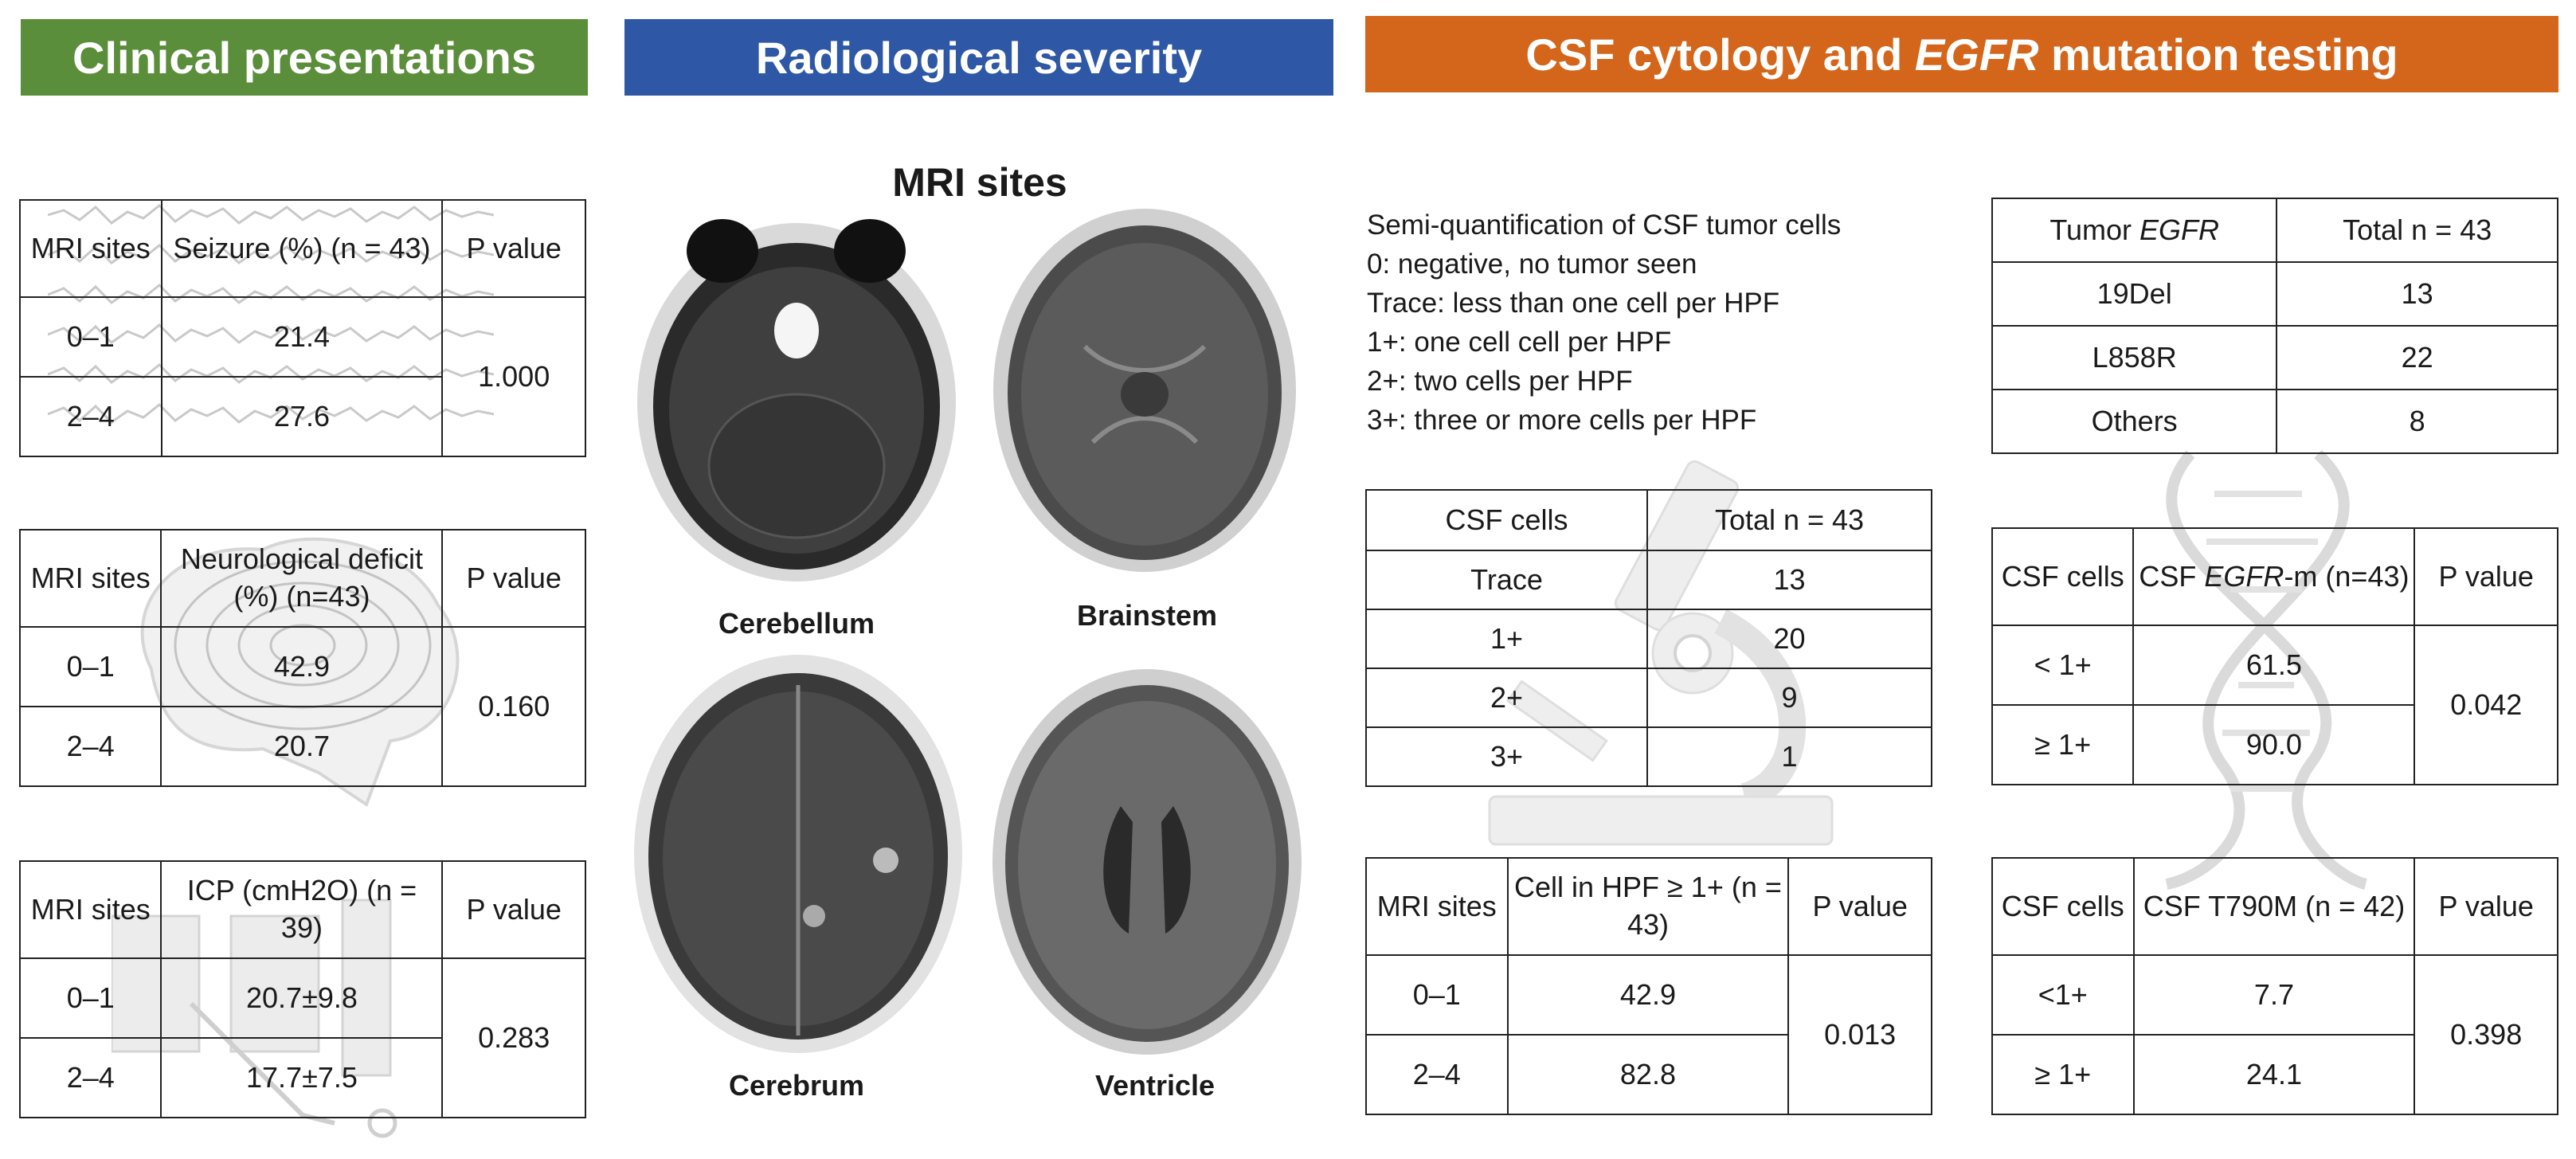 The height and width of the screenshot is (1159, 2576). Describe the element at coordinates (1500, 381) in the screenshot. I see `legend-line: 2+: two cells per HPF` at that location.